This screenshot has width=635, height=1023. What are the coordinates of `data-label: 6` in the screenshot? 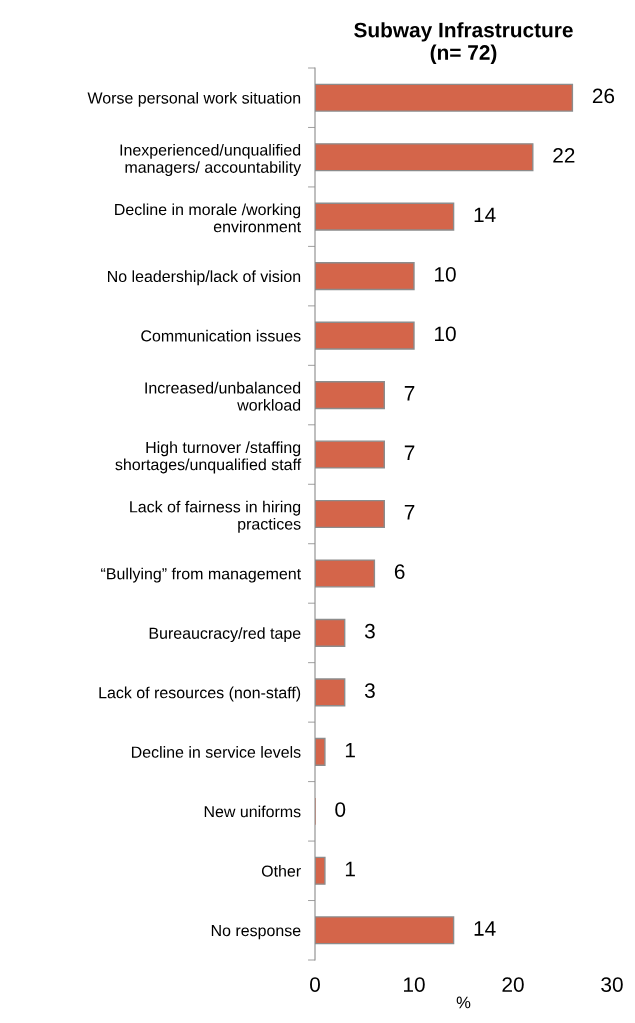 It's located at (399, 572).